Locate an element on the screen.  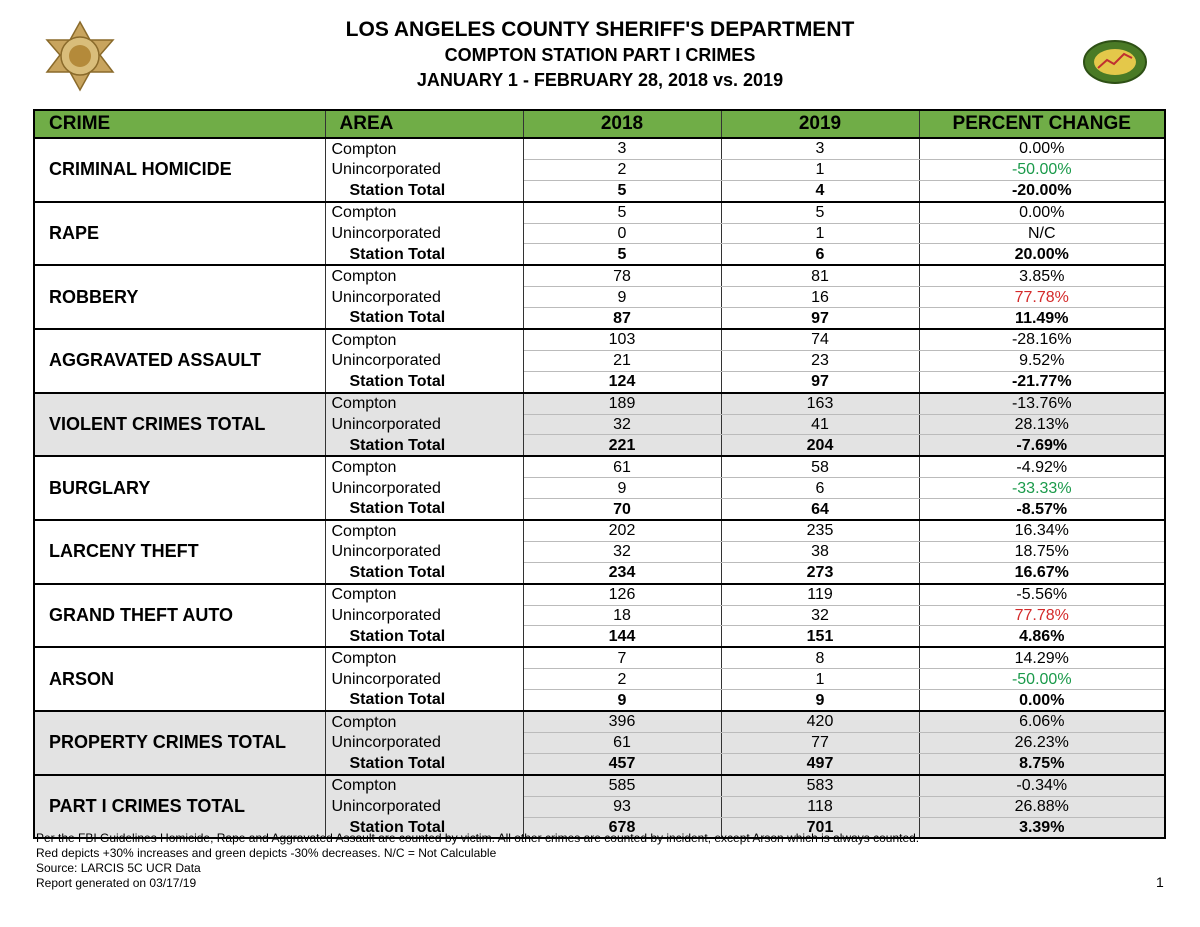
percent-change: 6.06% is located at coordinates (1042, 721).